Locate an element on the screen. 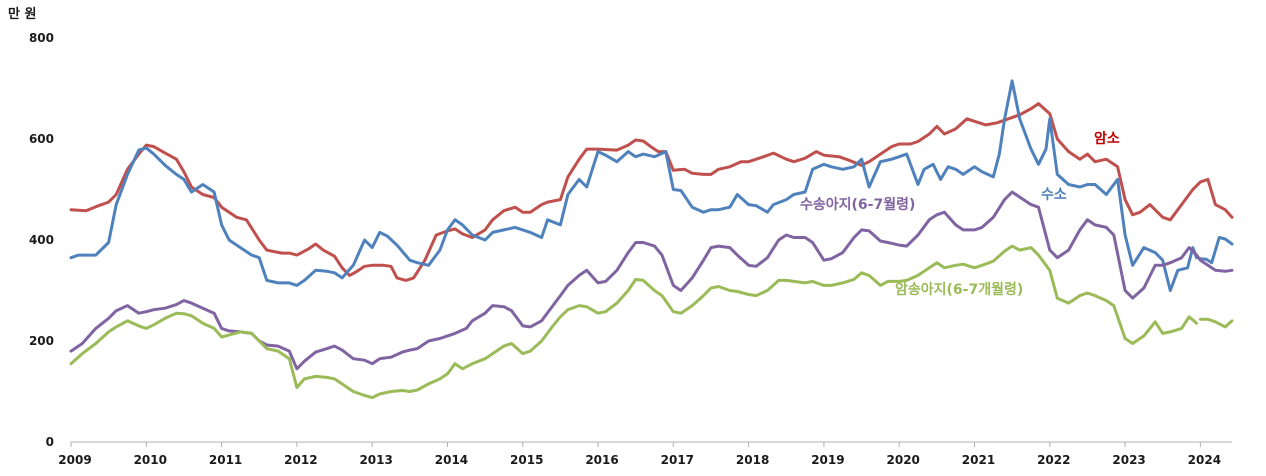 This screenshot has height=476, width=1266. x-tick-label: 2016 is located at coordinates (601, 460).